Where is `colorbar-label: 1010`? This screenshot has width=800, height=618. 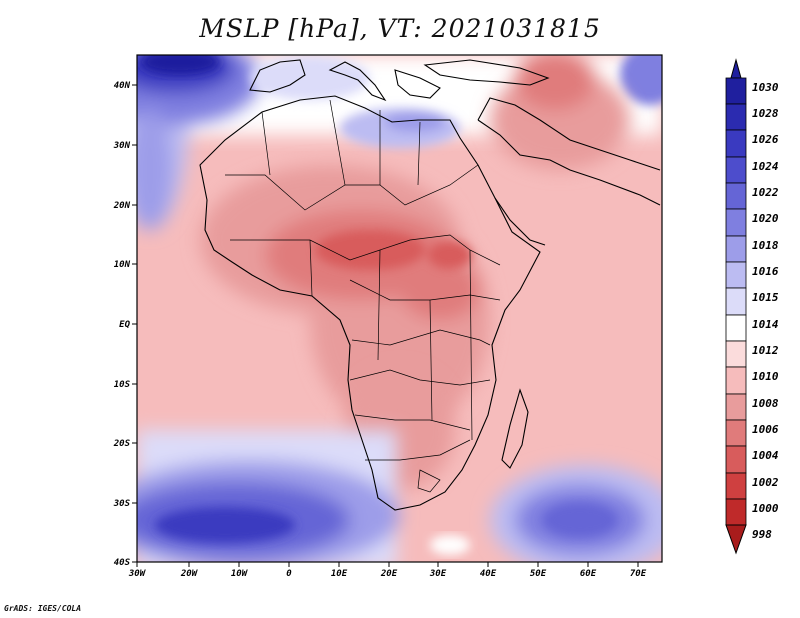 colorbar-label: 1010 is located at coordinates (765, 376).